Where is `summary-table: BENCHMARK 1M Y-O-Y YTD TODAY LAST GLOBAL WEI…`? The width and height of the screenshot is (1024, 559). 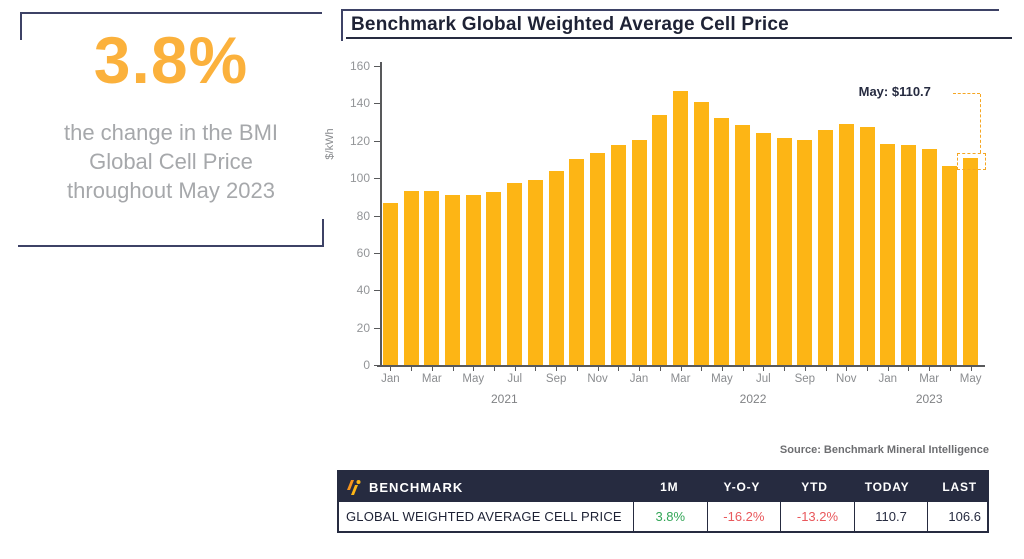 summary-table: BENCHMARK 1M Y-O-Y YTD TODAY LAST GLOBAL WEI… is located at coordinates (663, 501).